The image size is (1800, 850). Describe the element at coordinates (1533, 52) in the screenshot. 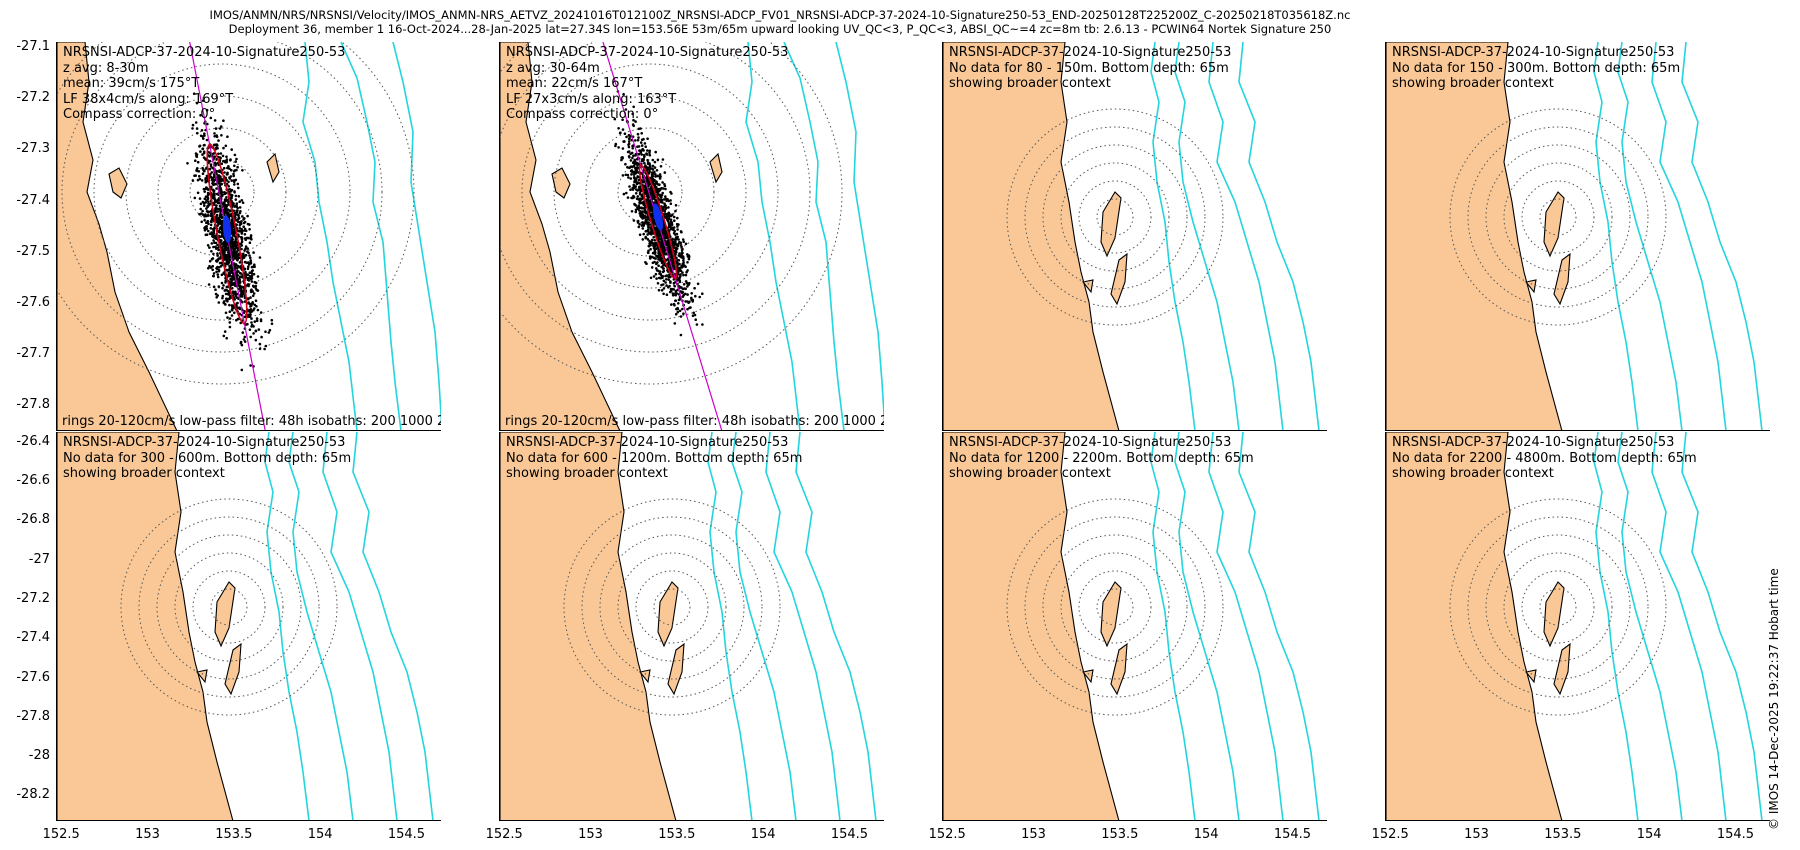

I see `panel-title: NRSNSI-ADCP-37-2024-10-Signature250-53` at that location.